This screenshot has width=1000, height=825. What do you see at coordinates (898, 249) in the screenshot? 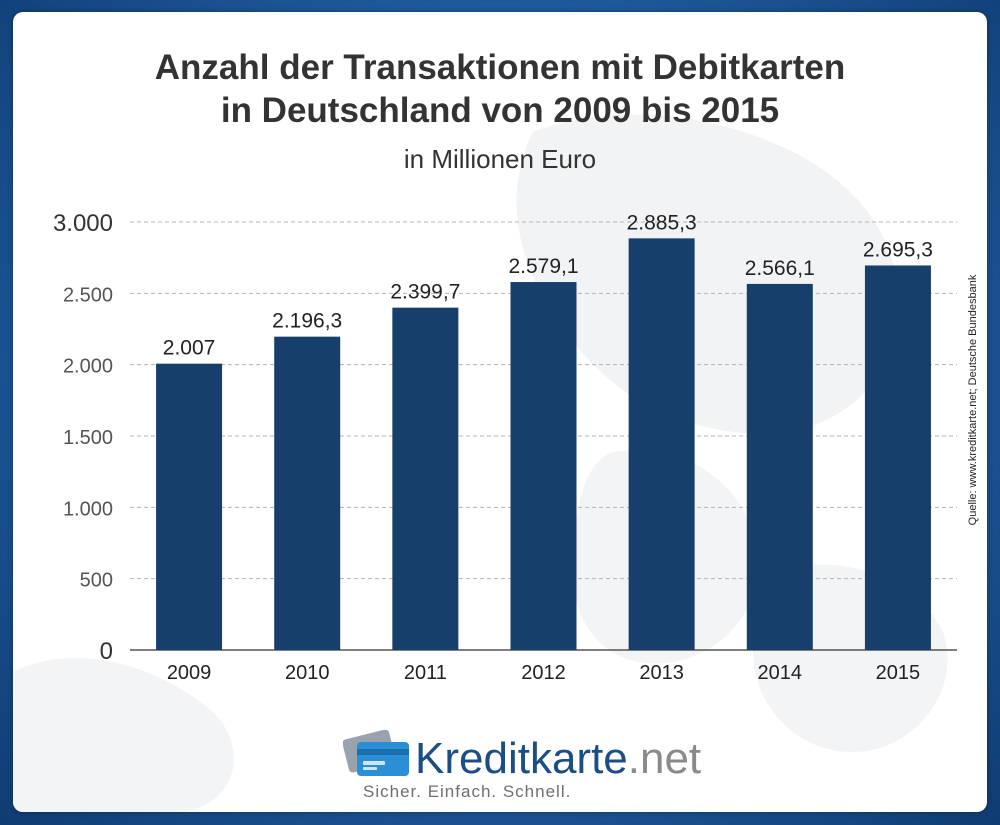
I see `bar-value-label: 2.695,3` at bounding box center [898, 249].